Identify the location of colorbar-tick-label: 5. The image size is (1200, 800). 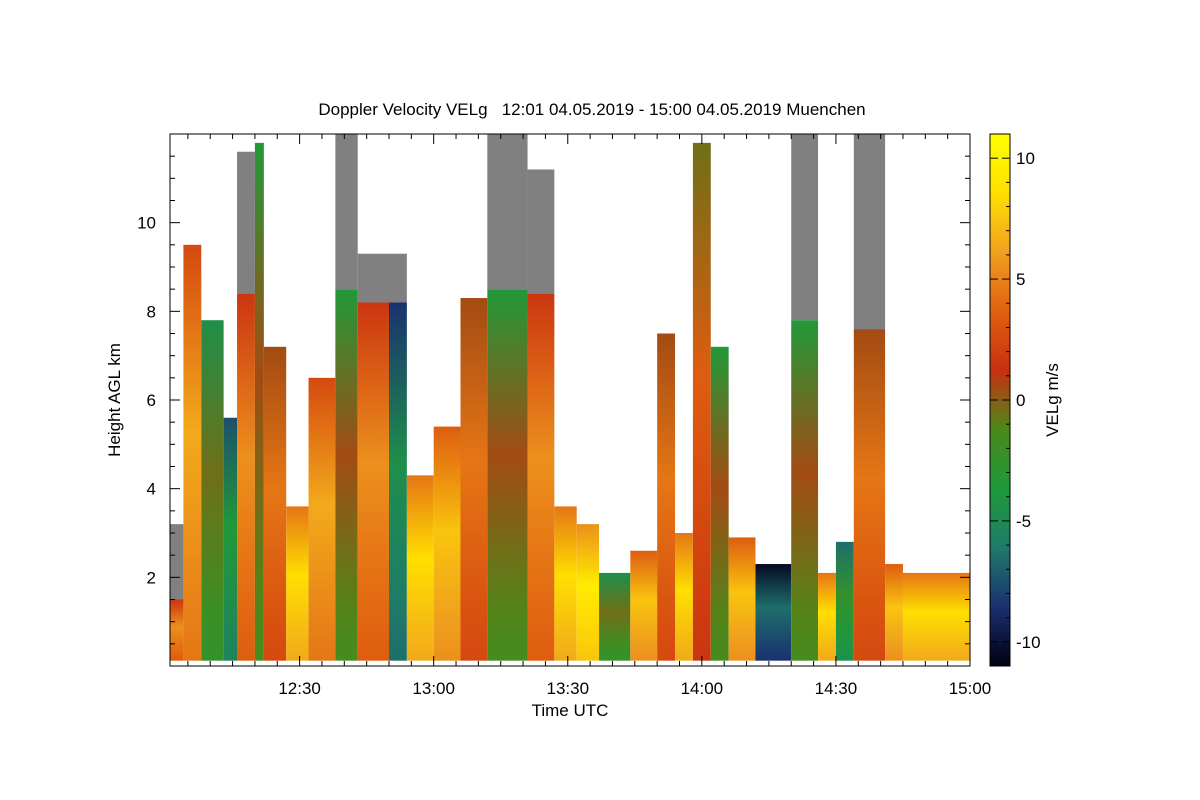
(1020, 279).